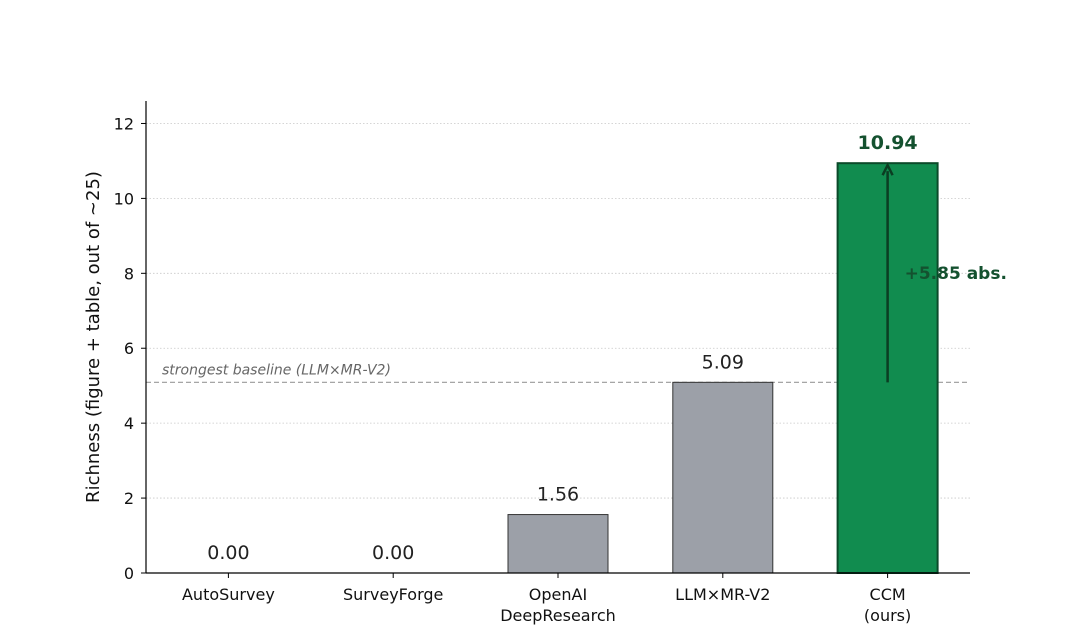  What do you see at coordinates (558, 372) in the screenshot?
I see `baseline-line-group: strongest baseline (LLM×MR-V2)` at bounding box center [558, 372].